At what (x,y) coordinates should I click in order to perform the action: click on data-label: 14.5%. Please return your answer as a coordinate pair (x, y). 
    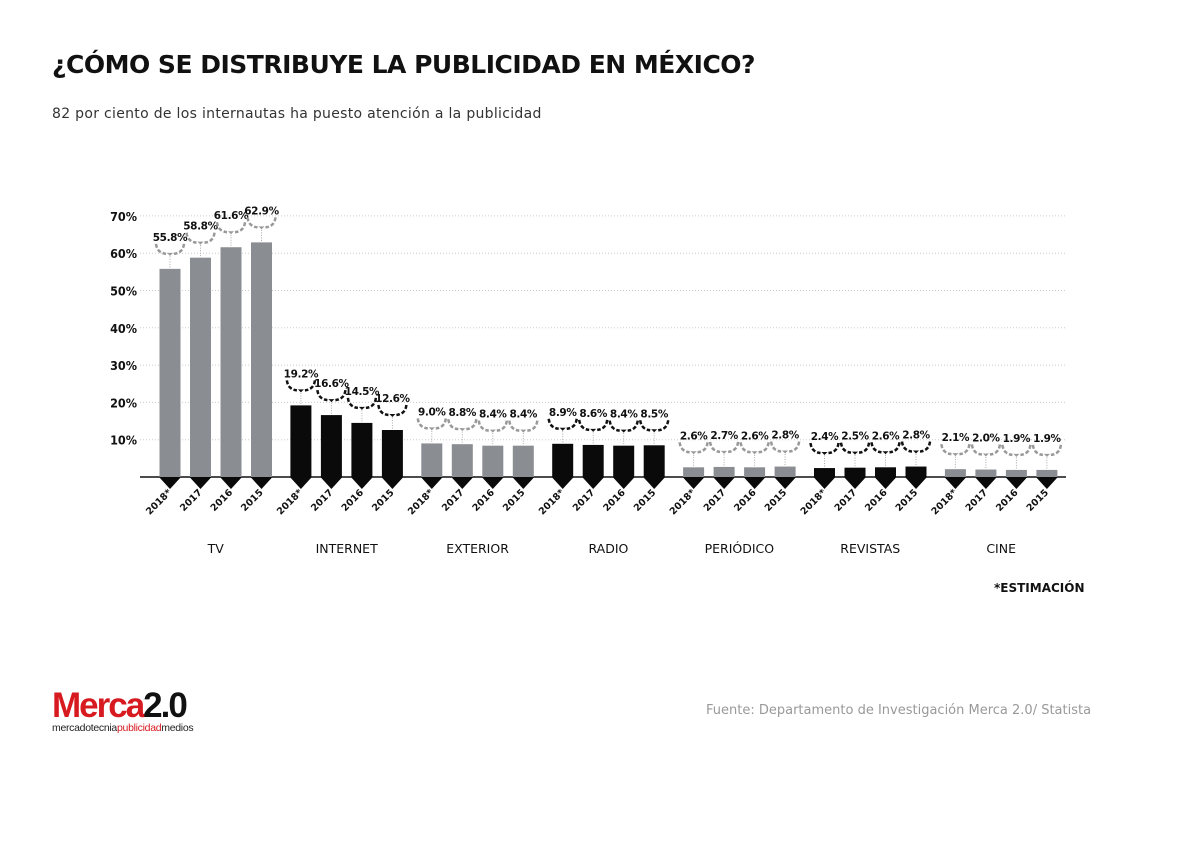
    Looking at the image, I should click on (362, 392).